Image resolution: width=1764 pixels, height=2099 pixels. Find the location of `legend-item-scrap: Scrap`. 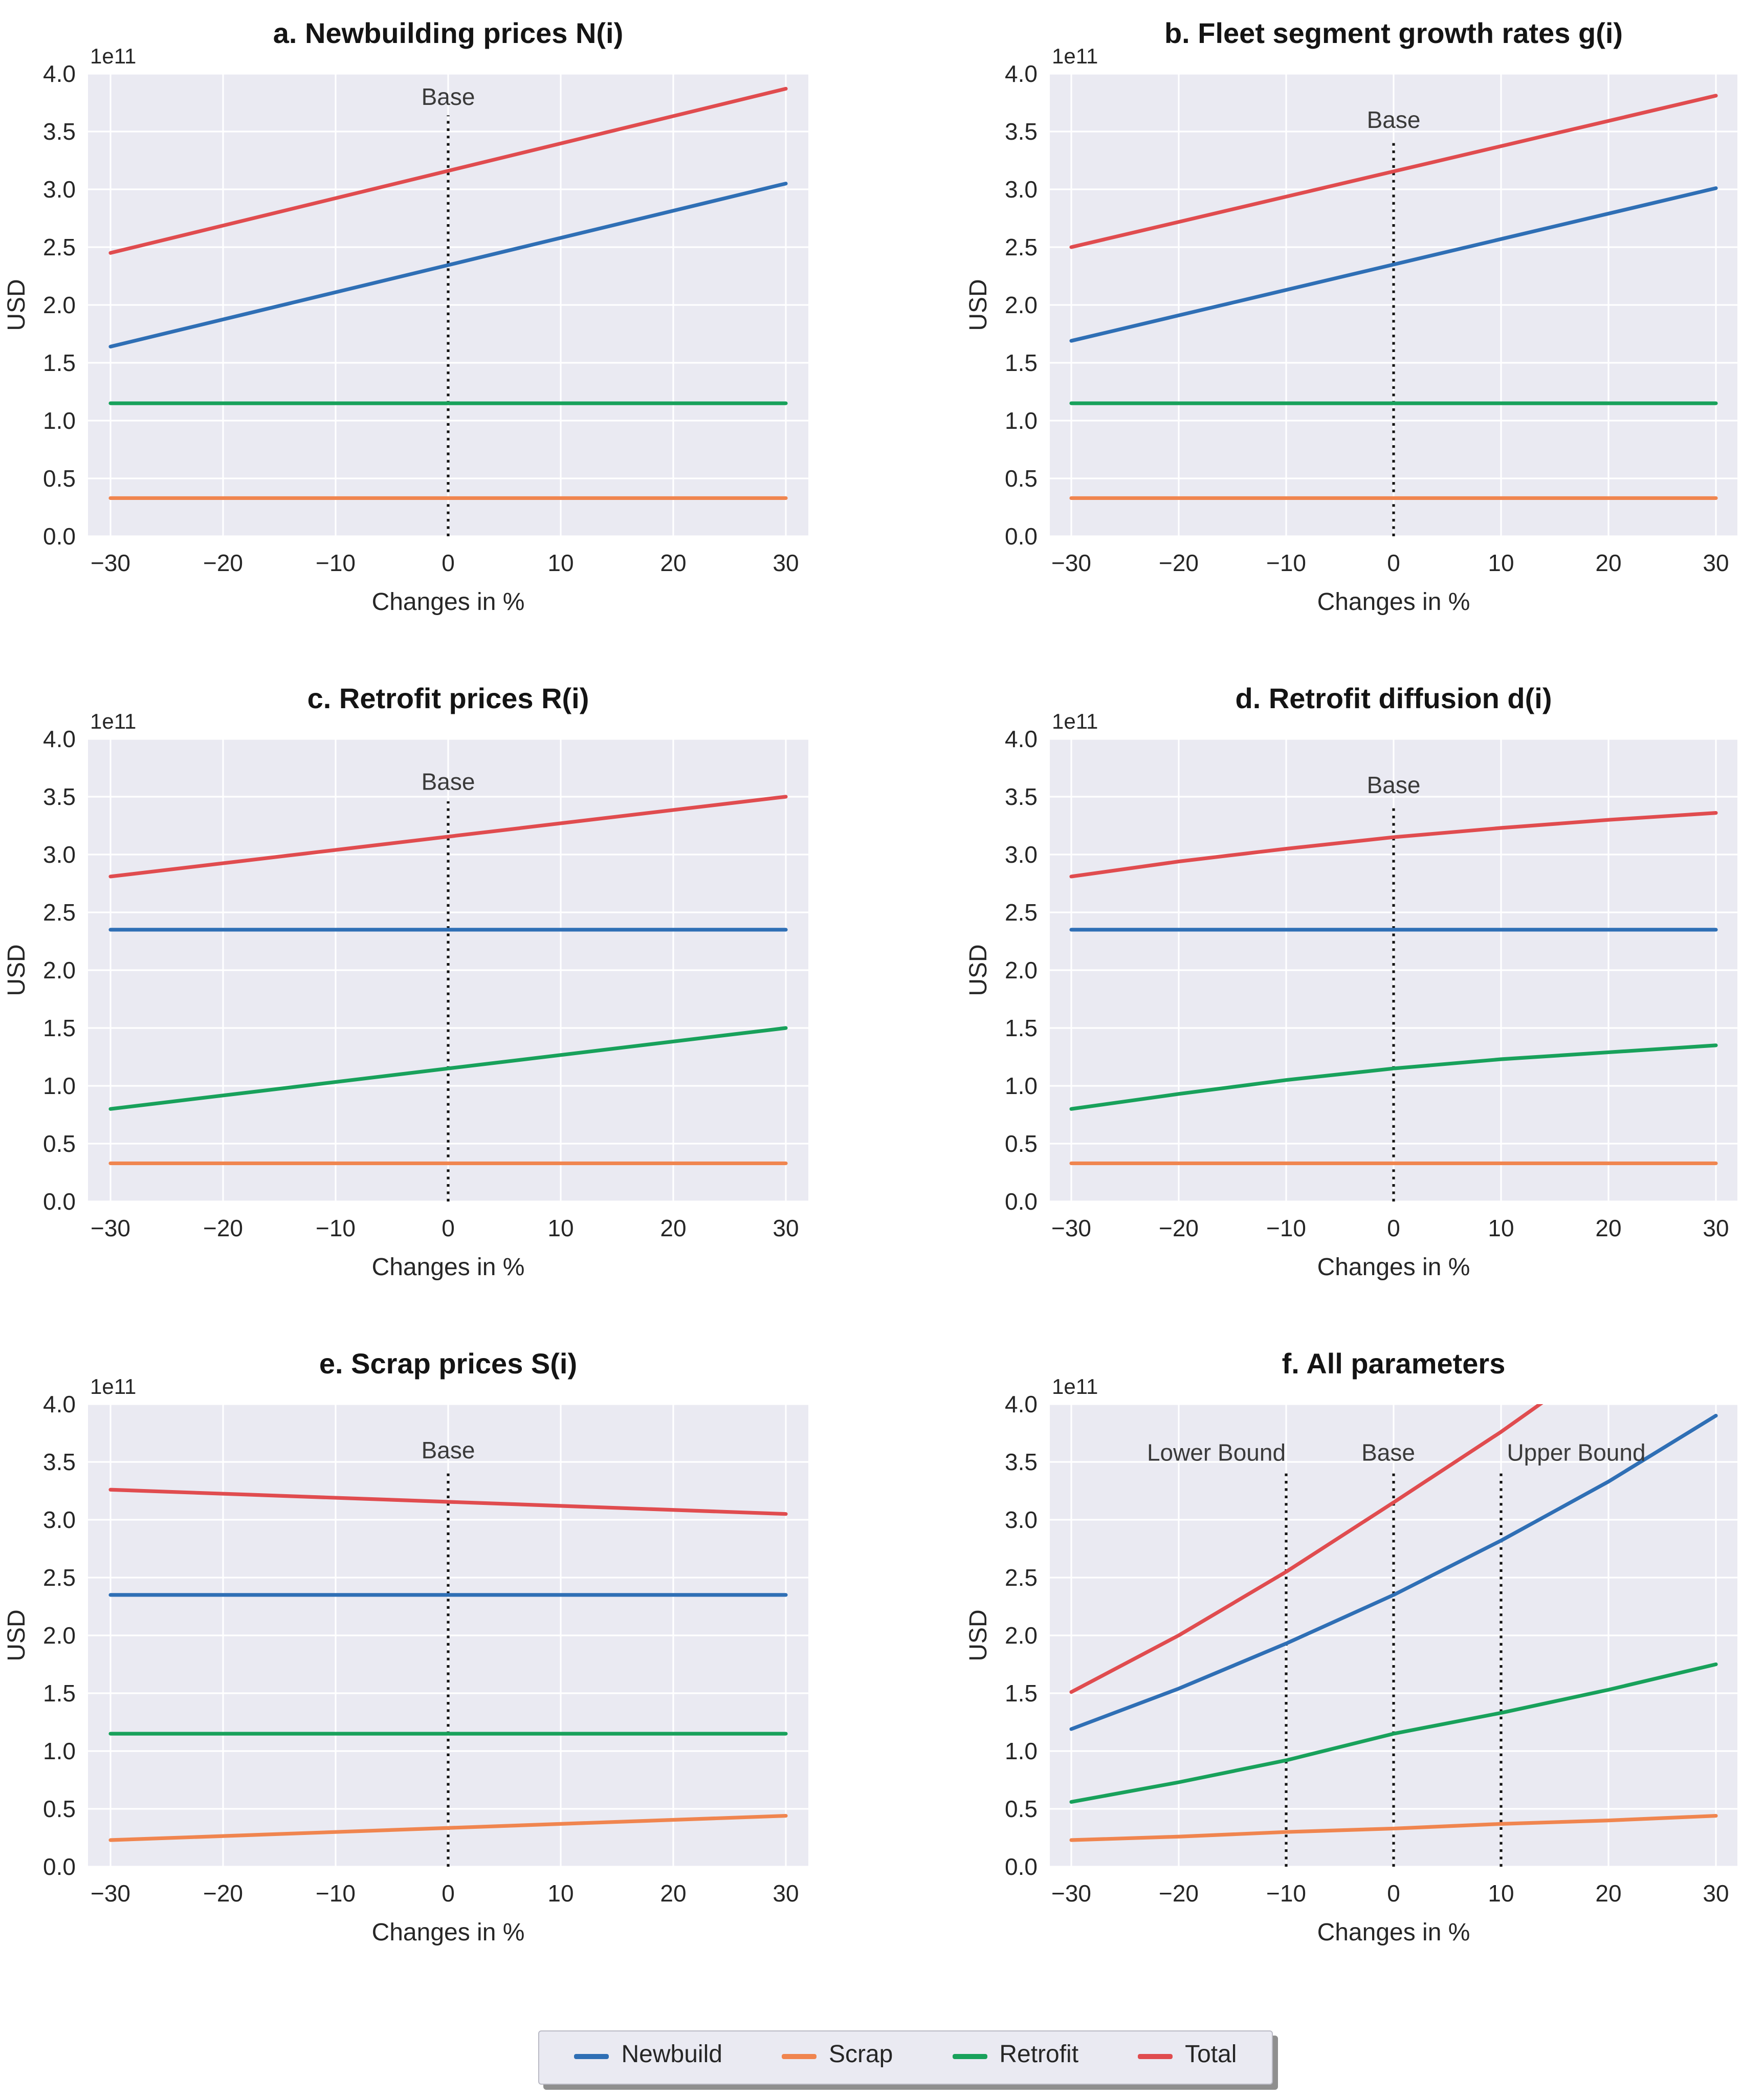

legend-item-scrap: Scrap is located at coordinates (837, 2056).